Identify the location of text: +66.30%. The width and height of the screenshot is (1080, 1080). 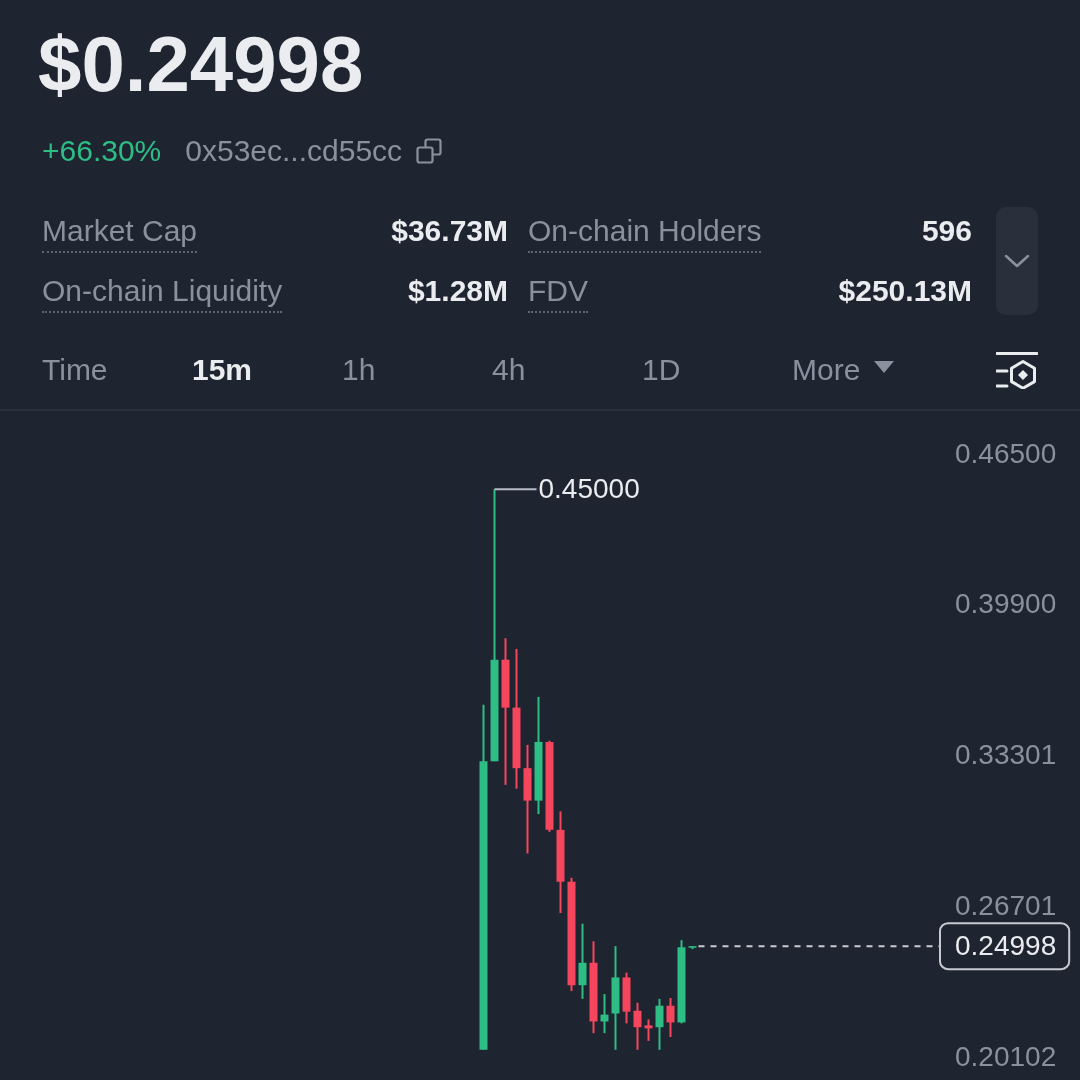
(102, 151).